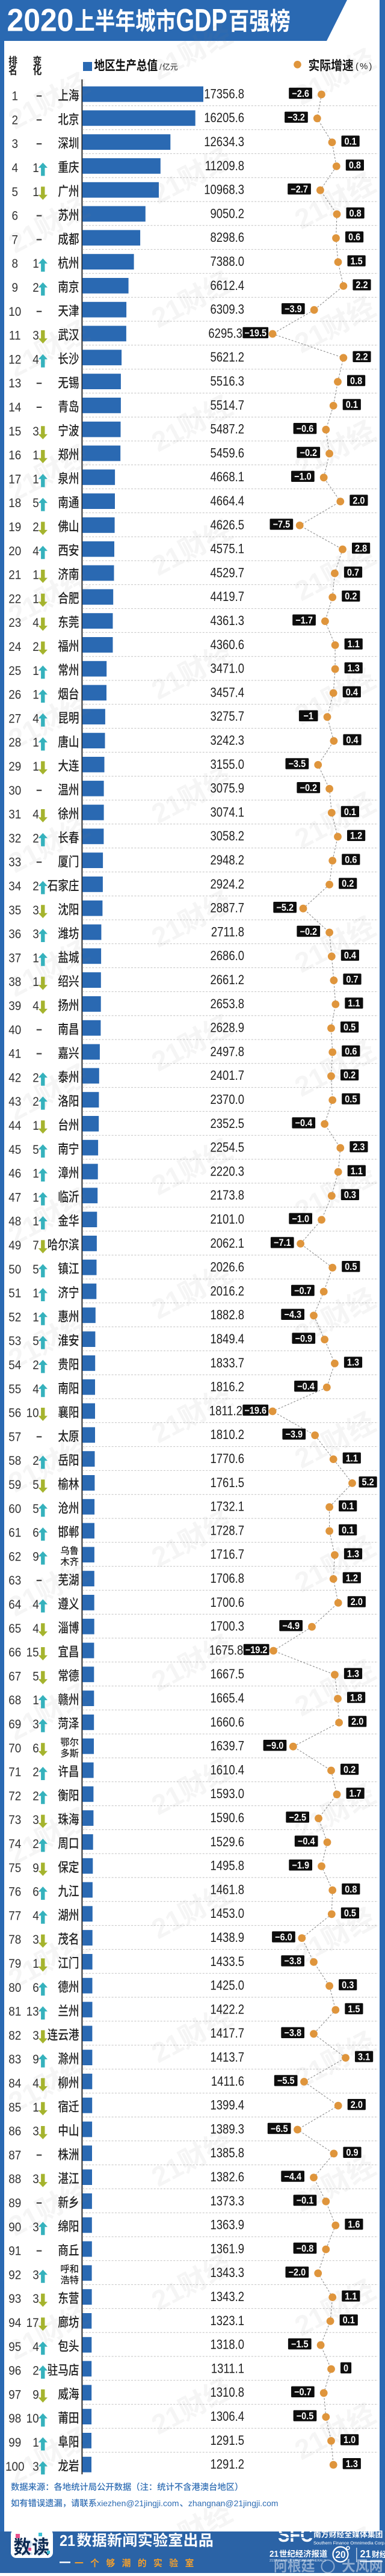 Image resolution: width=385 pixels, height=2576 pixels. I want to click on svg-text: 1716.7, so click(227, 1555).